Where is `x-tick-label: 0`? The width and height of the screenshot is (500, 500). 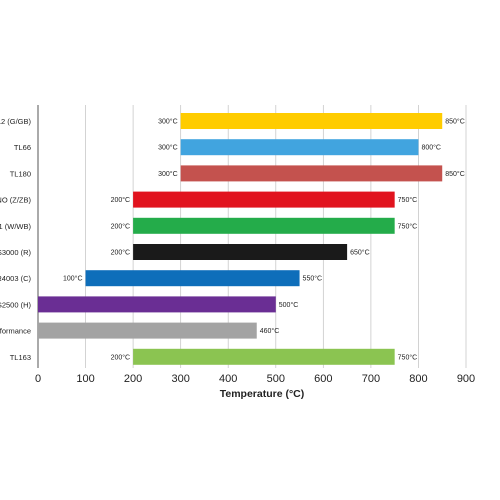
x-tick-label: 0 is located at coordinates (38, 379).